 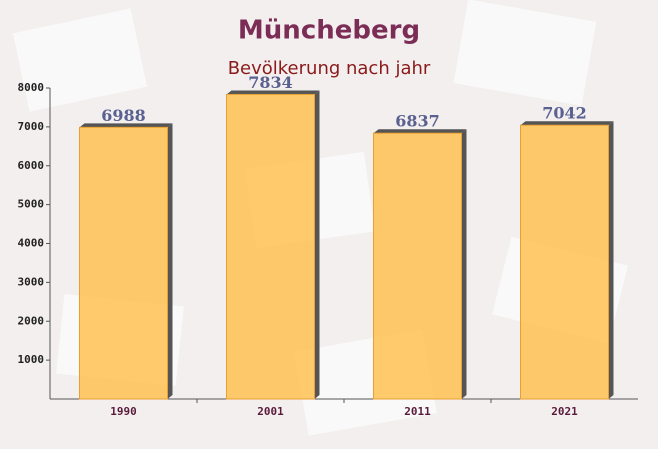 What do you see at coordinates (564, 411) in the screenshot?
I see `x-tick-label: 2021` at bounding box center [564, 411].